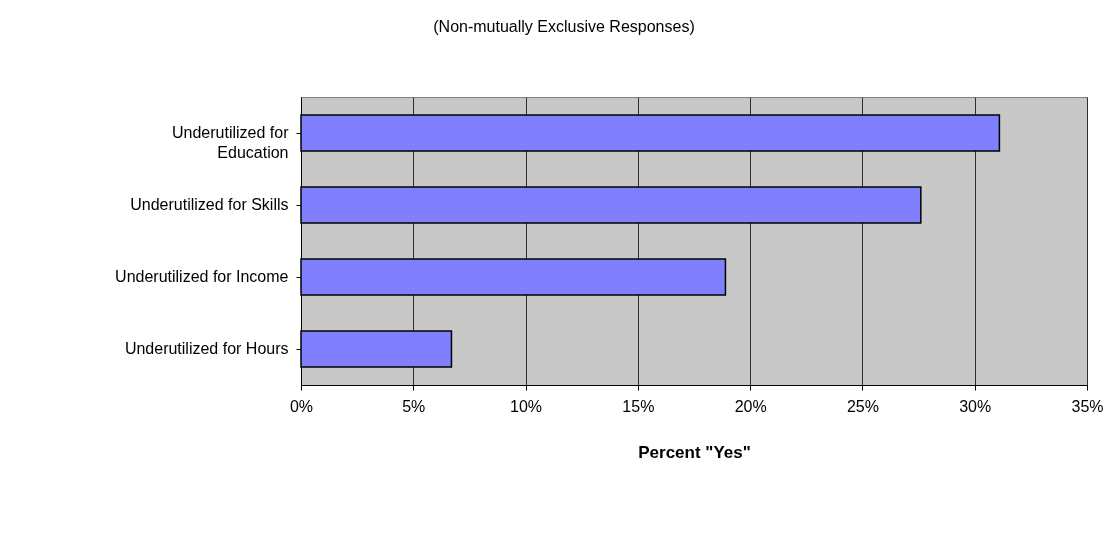 The width and height of the screenshot is (1120, 533). What do you see at coordinates (975, 406) in the screenshot?
I see `x-tick-label: 30%` at bounding box center [975, 406].